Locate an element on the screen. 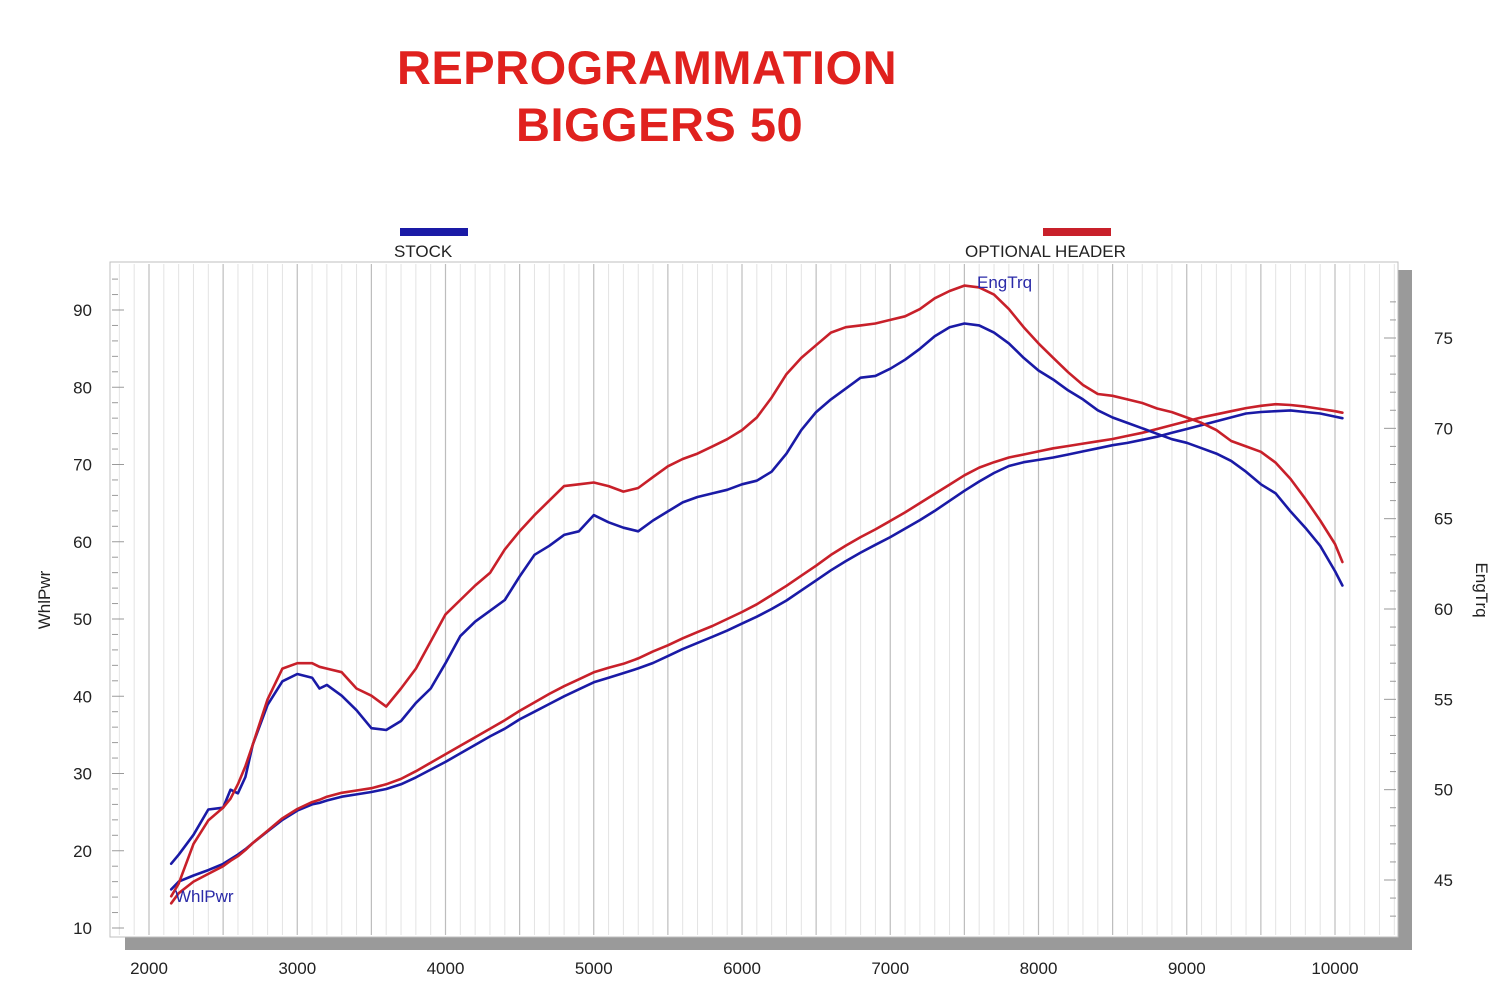 The image size is (1500, 1000). x-tick-label: 9000 is located at coordinates (1187, 968).